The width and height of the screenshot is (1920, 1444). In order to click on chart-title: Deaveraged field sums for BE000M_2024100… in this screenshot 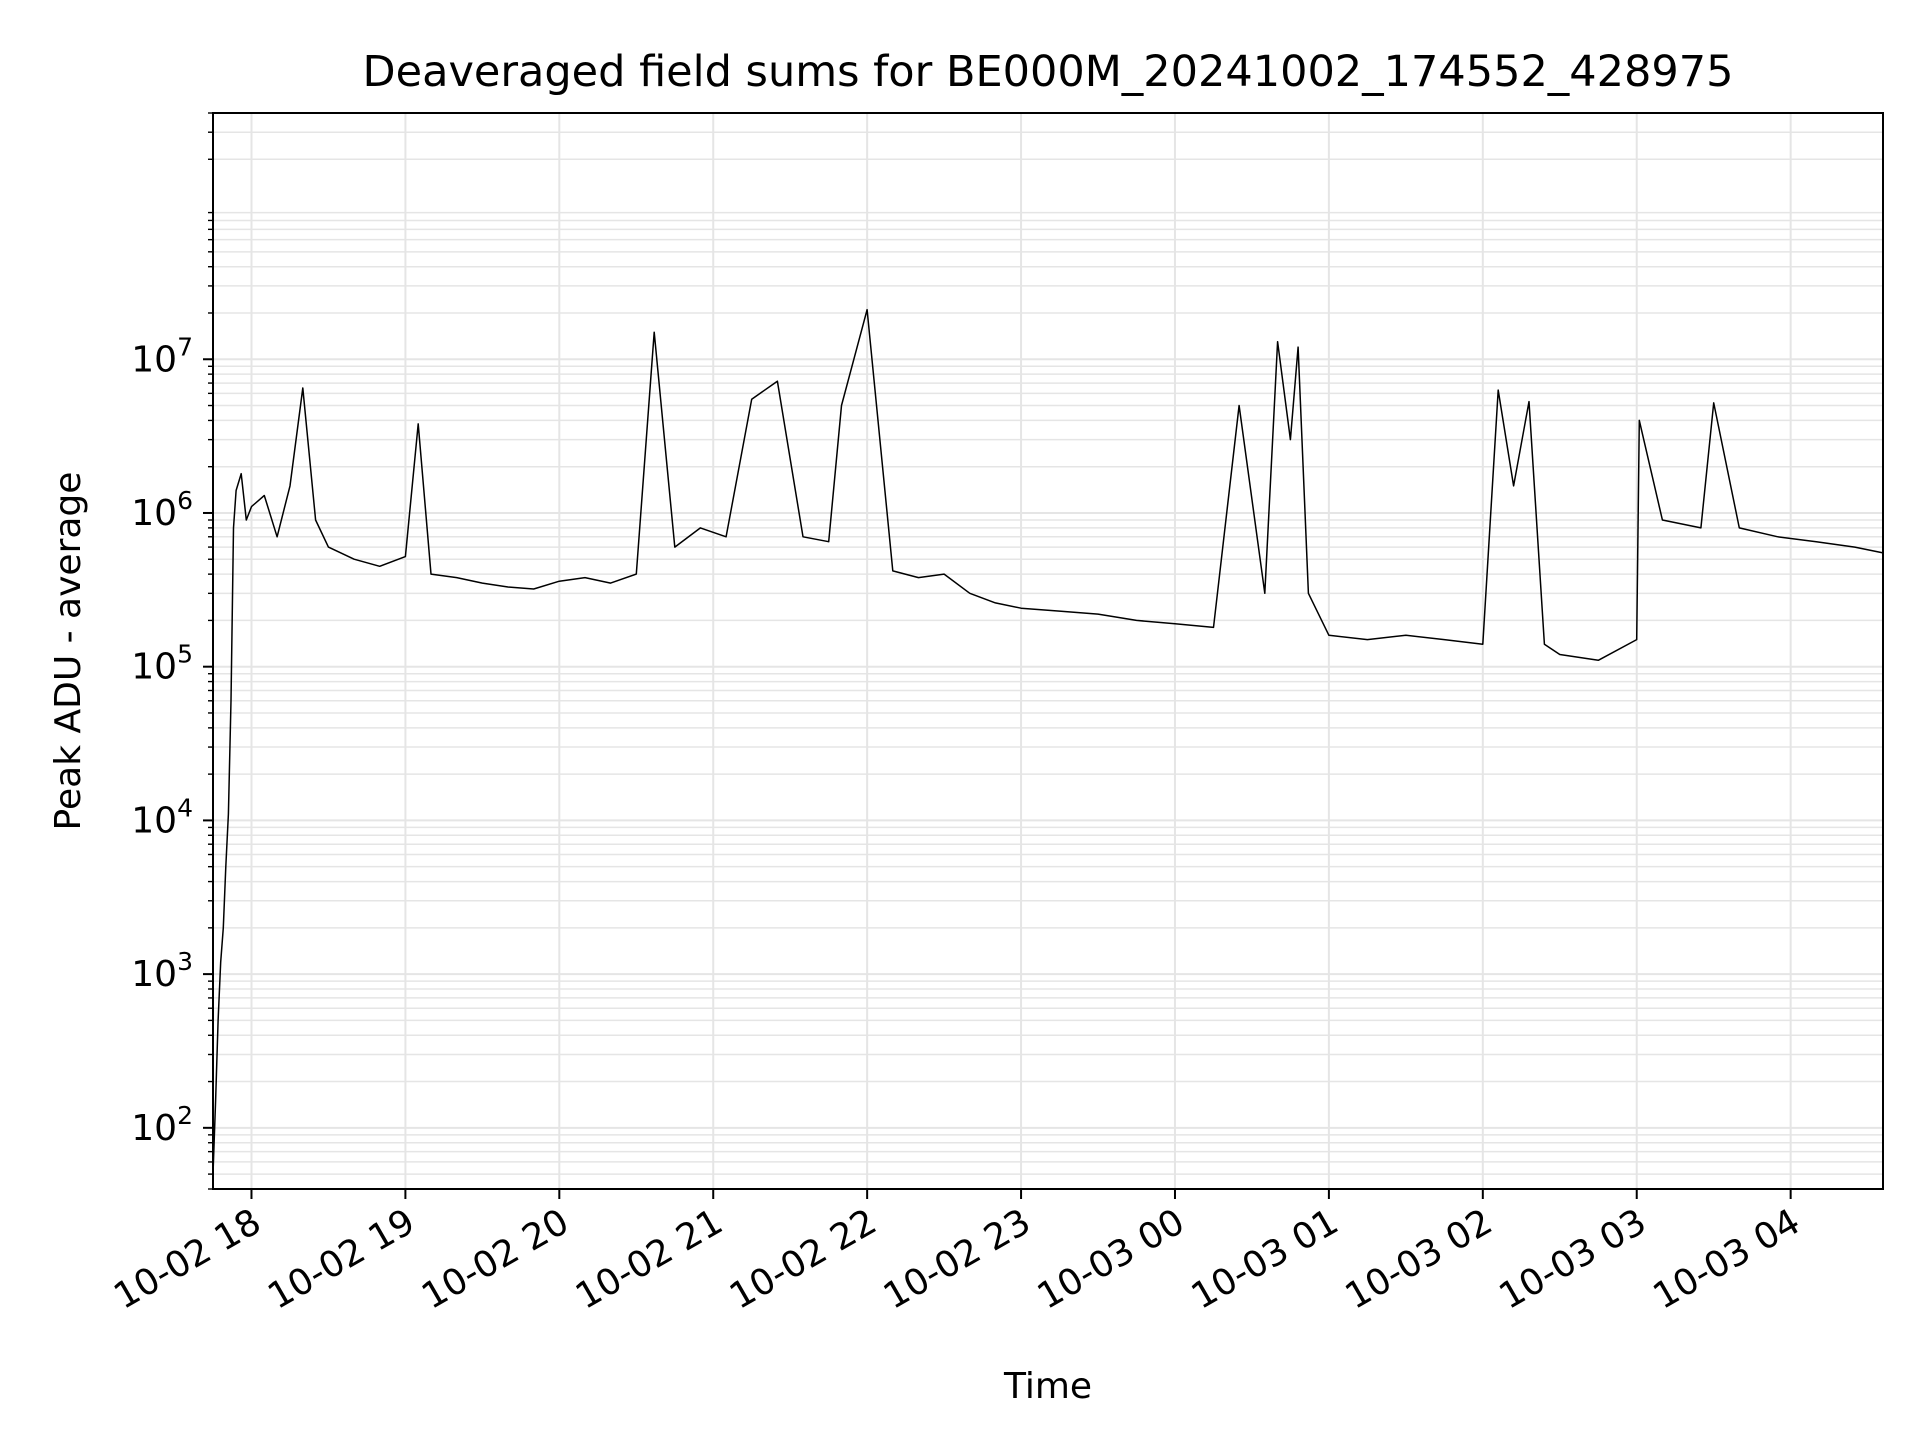, I will do `click(1048, 72)`.